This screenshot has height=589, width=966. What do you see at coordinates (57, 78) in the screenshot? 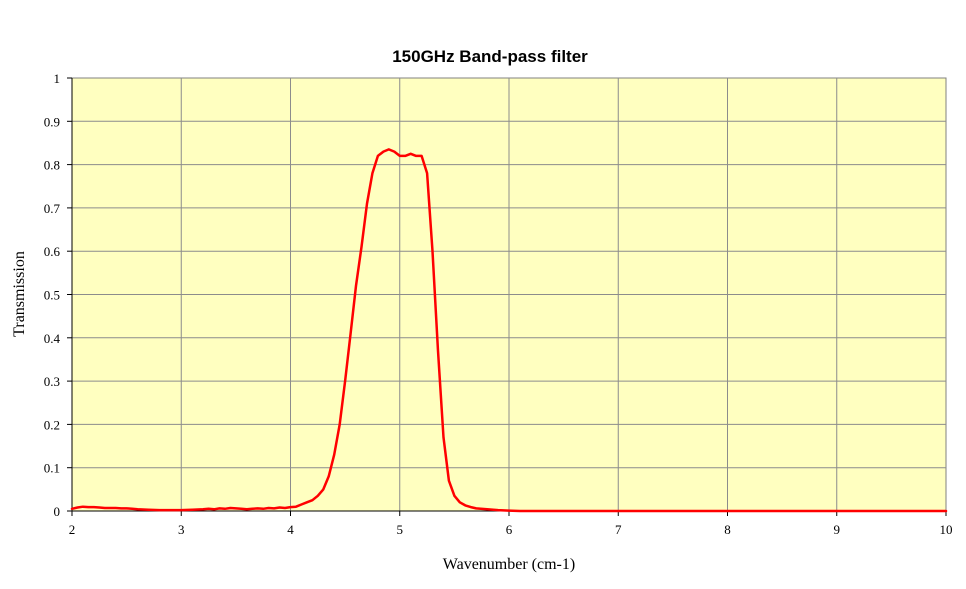
I see `y-tick-label: 1` at bounding box center [57, 78].